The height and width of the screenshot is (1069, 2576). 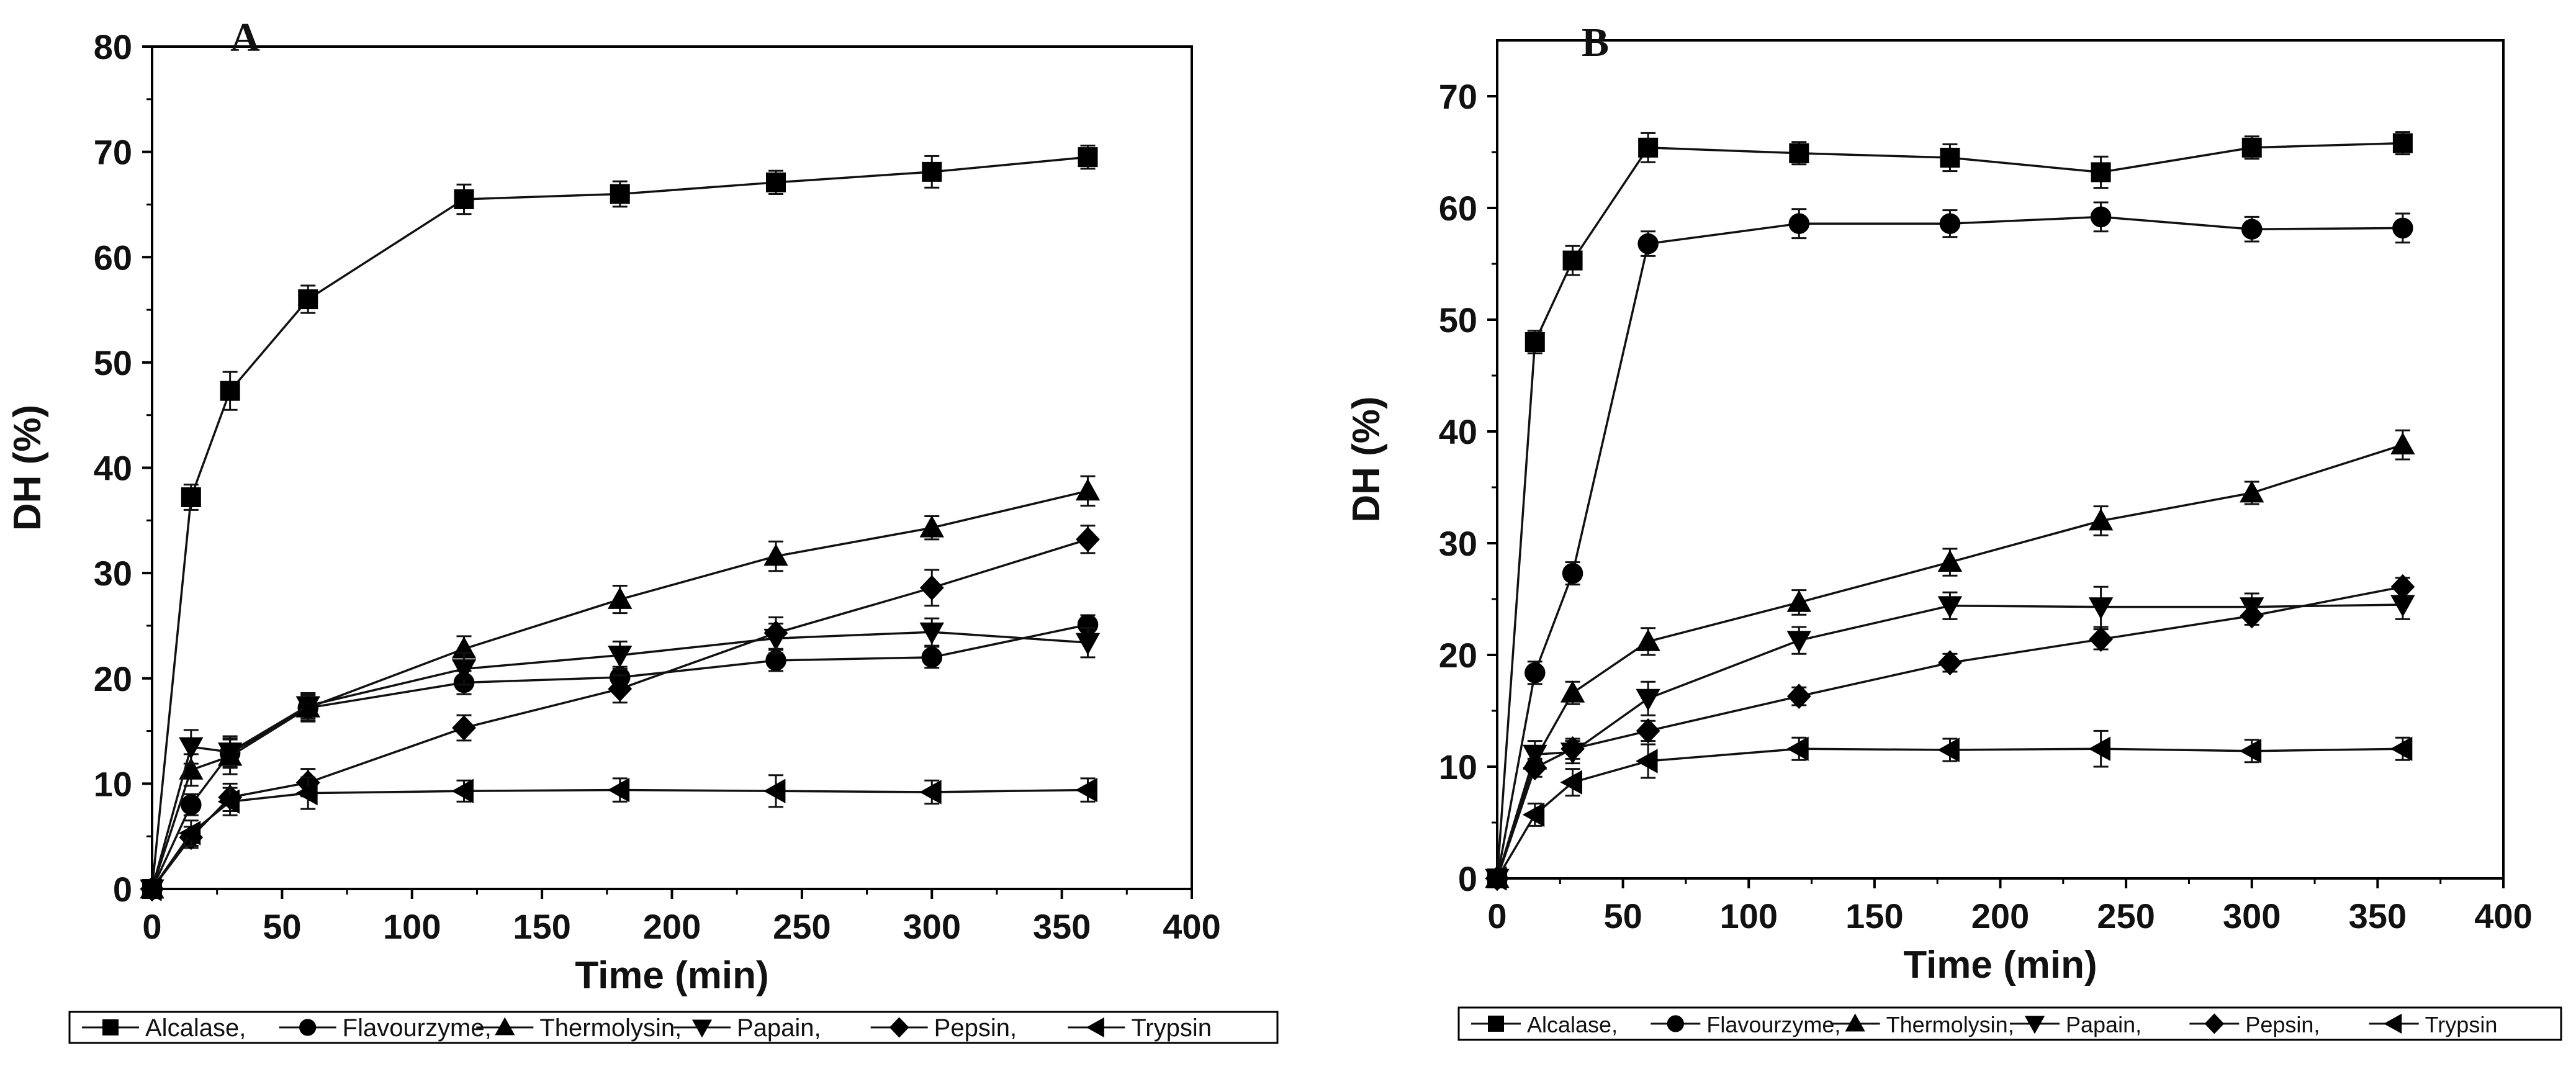 What do you see at coordinates (1366, 459) in the screenshot?
I see `panel-b-y-axis-title: DH (%)` at bounding box center [1366, 459].